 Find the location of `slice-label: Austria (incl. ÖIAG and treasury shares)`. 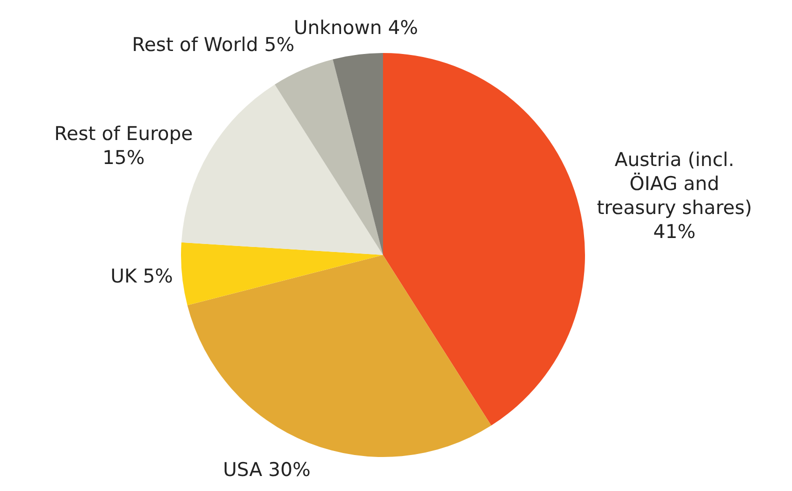

slice-label: Austria (incl. ÖIAG and treasury shares) is located at coordinates (674, 183).